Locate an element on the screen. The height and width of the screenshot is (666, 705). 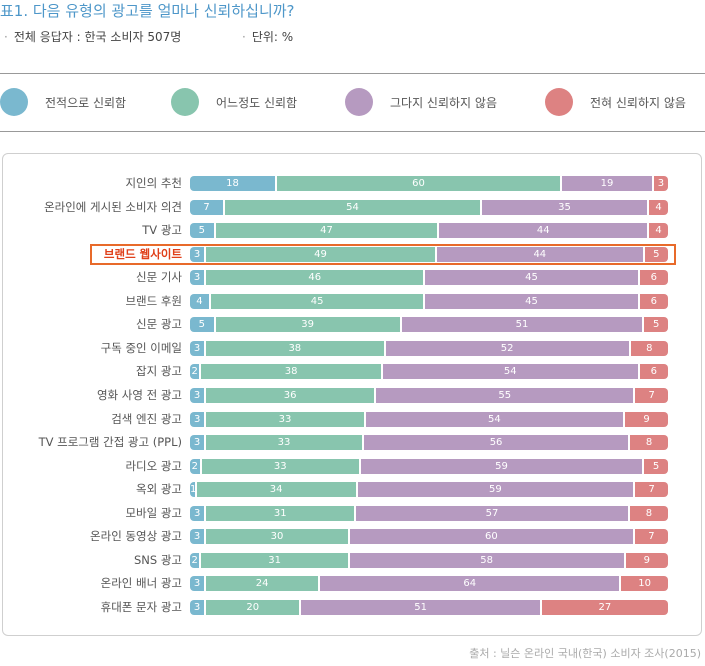
category-label: 라디오 광고 is located at coordinates (153, 466).